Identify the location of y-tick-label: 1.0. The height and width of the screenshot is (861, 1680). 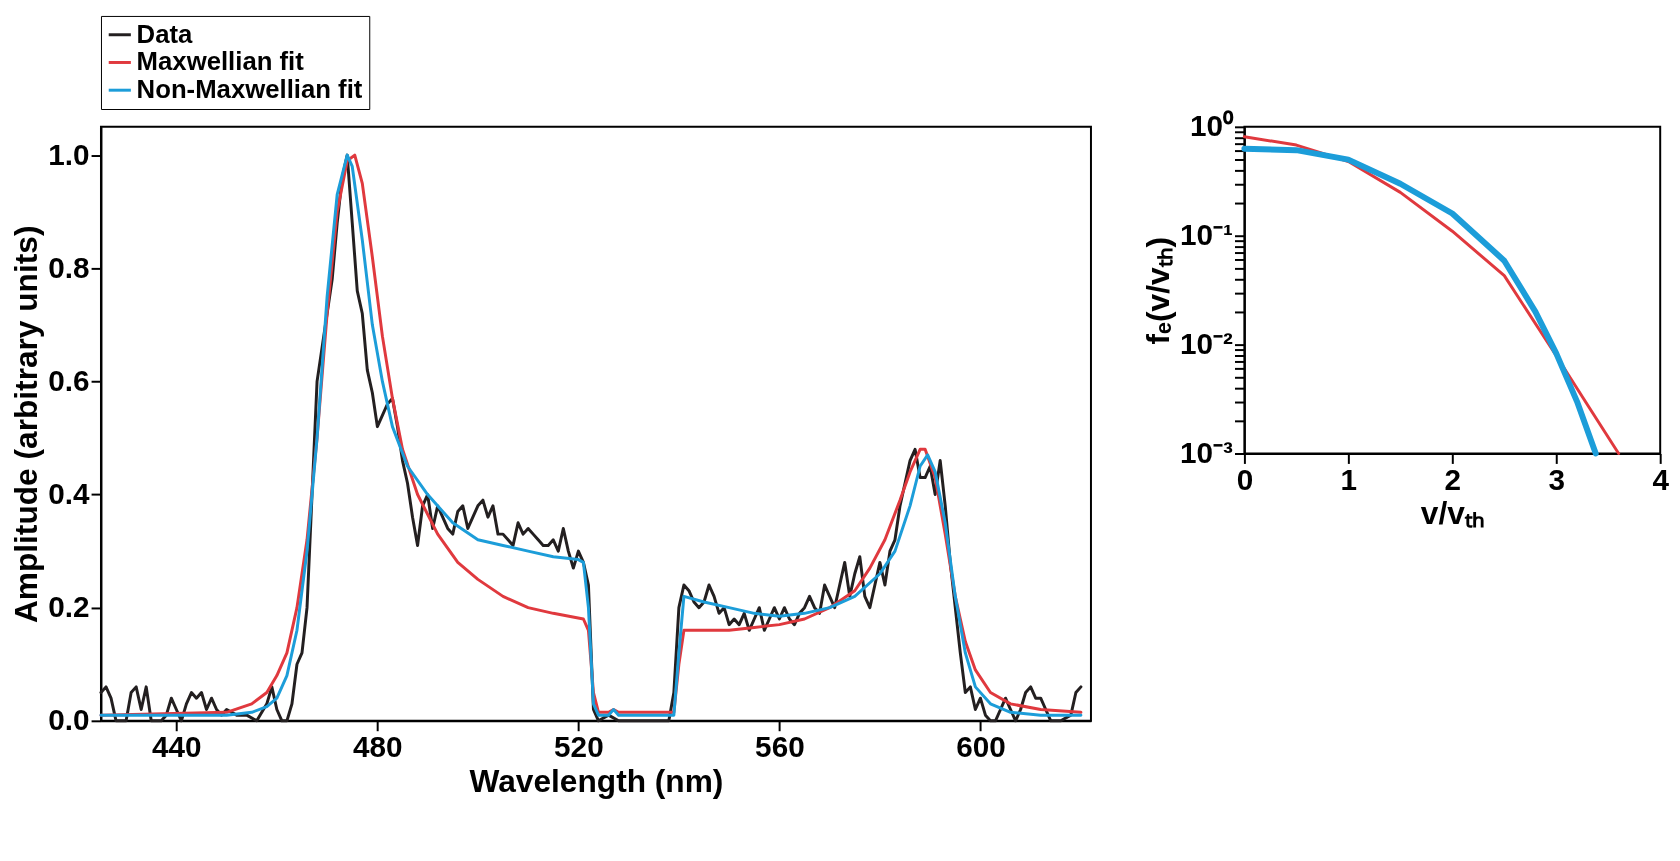
(69, 154).